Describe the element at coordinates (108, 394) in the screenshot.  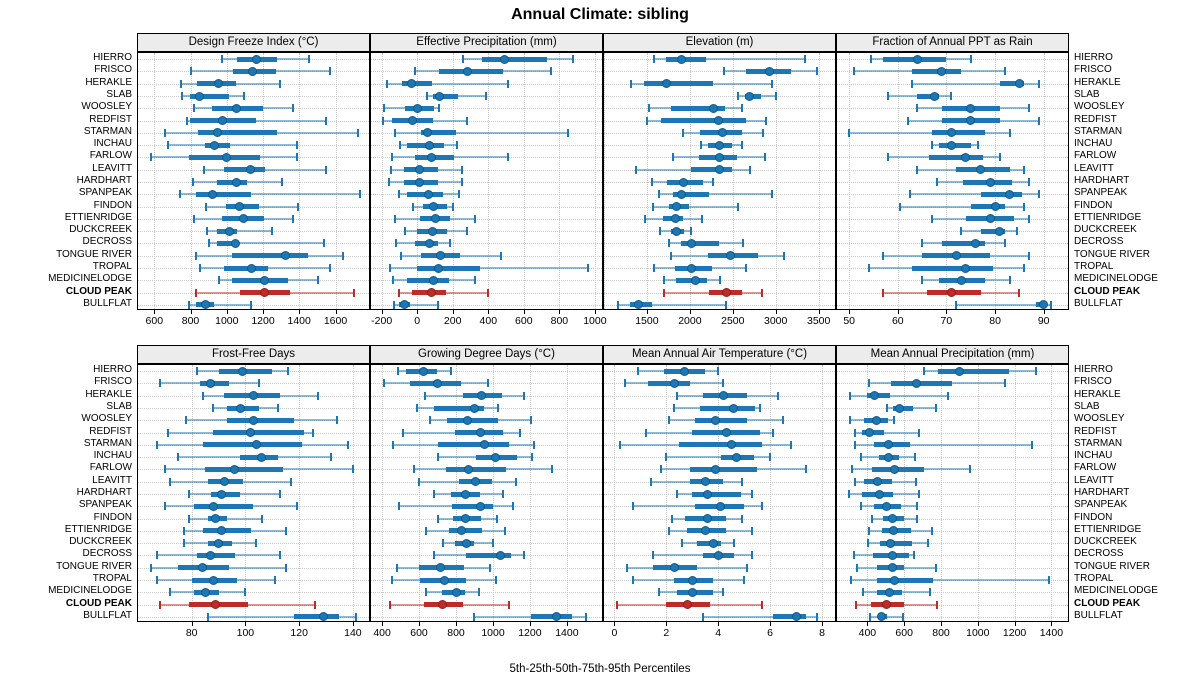
I see `station-label-left: HERAKLE` at that location.